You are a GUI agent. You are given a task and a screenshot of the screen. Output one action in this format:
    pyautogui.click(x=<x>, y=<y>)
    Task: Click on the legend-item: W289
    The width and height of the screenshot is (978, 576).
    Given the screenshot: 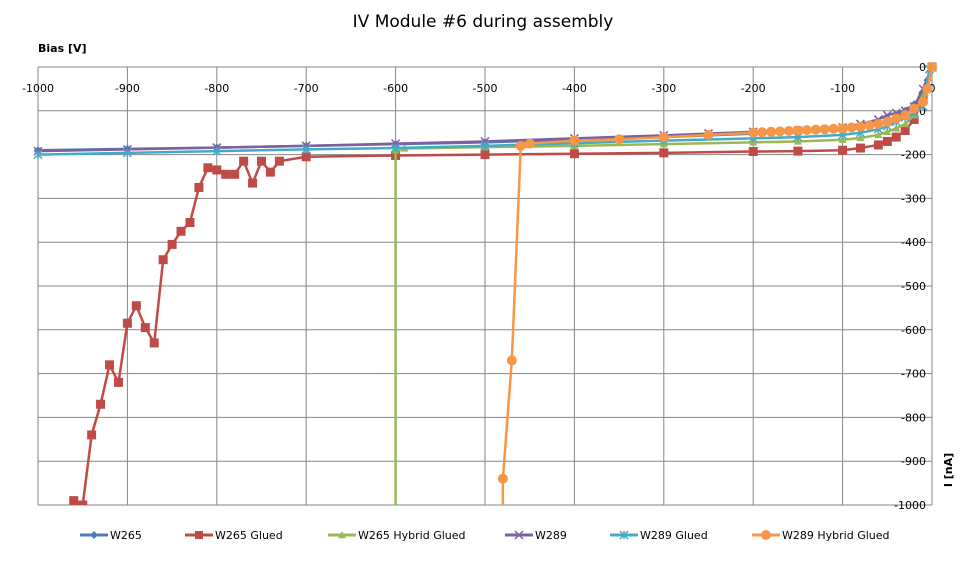 What is the action you would take?
    pyautogui.click(x=536, y=535)
    